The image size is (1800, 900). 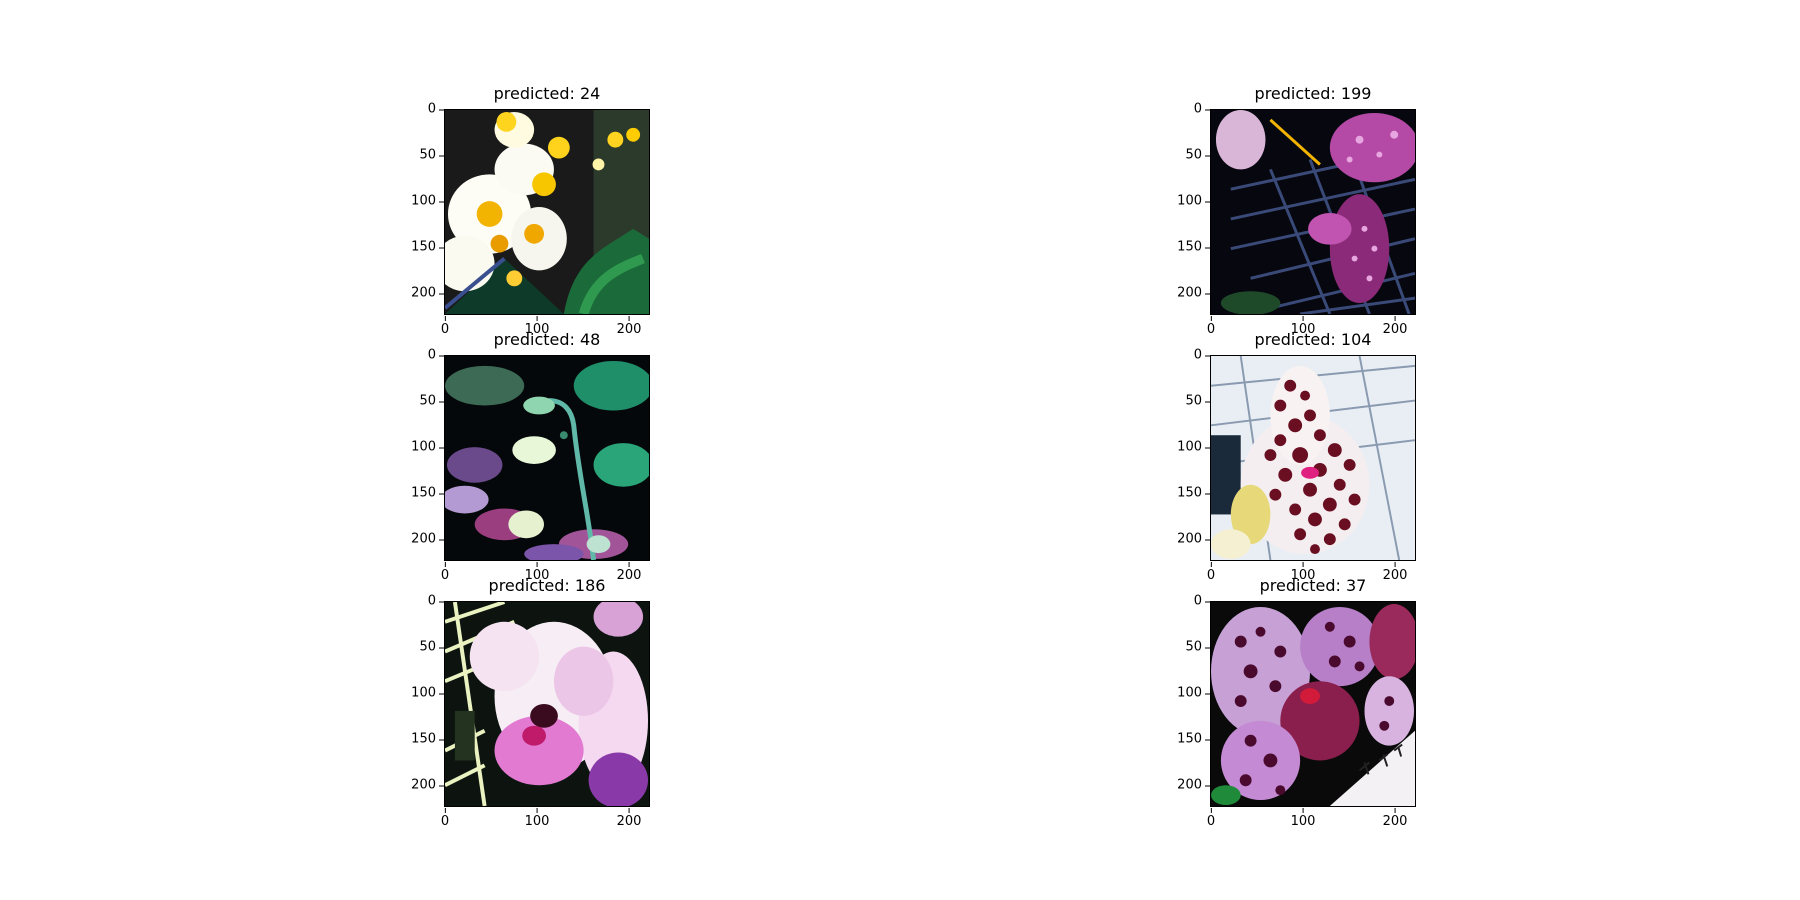 What do you see at coordinates (1313, 458) in the screenshot?
I see `photo-spotted-orchid` at bounding box center [1313, 458].